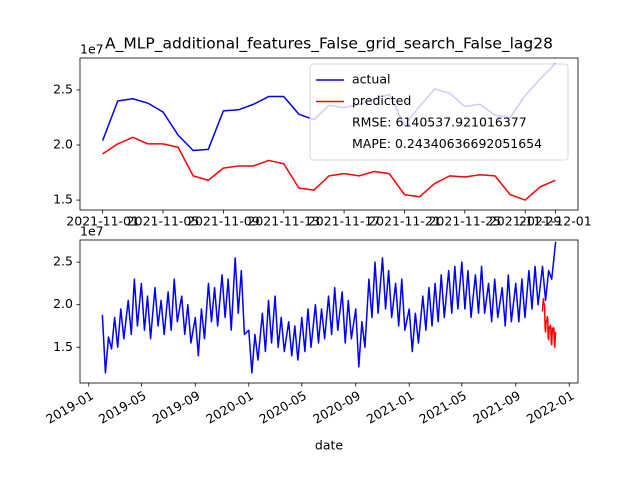 Image resolution: width=640 pixels, height=480 pixels. I want to click on legend-note: MAPE: 0.24340636692051654, so click(447, 143).